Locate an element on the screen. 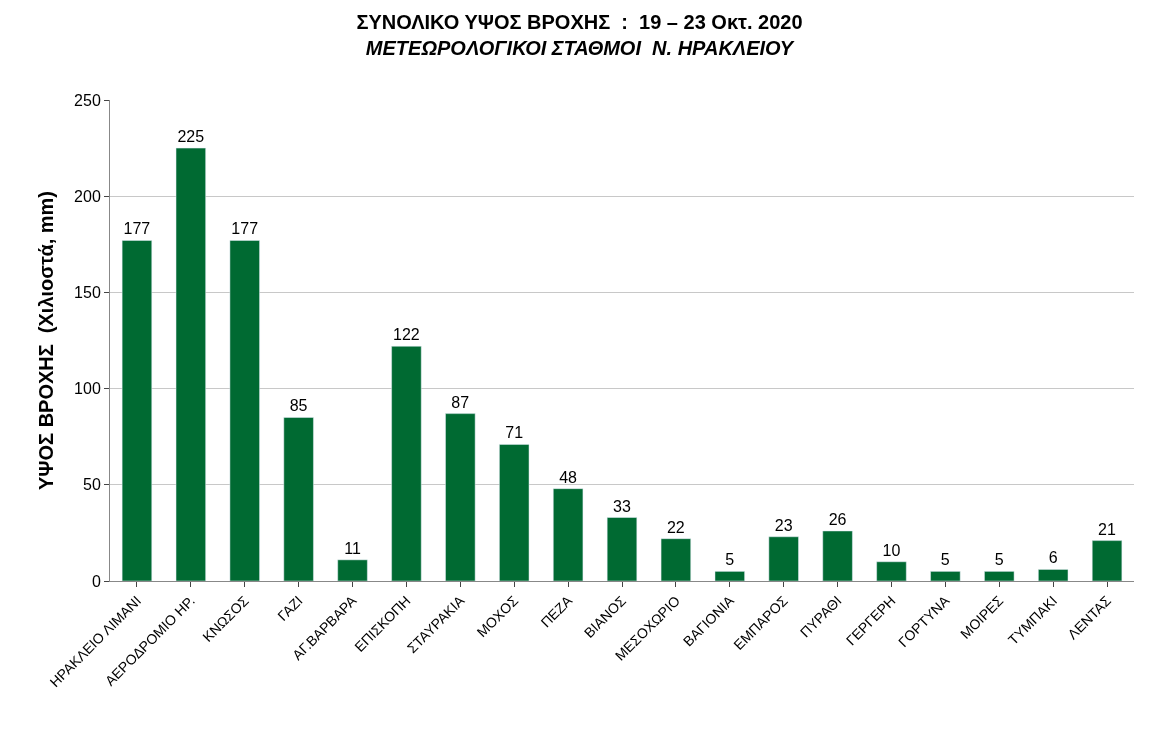 Image resolution: width=1159 pixels, height=731 pixels. chart-title: ΣΥΝΟΛΙΚΟ ΥΨΟΣ ΒΡΟΧΗΣ : 19 – 23 Οκτ. 2020 is located at coordinates (579, 22).